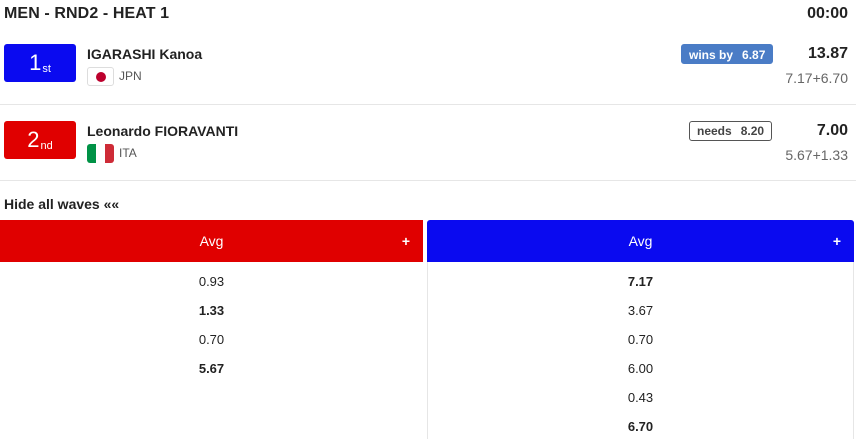  What do you see at coordinates (428, 15) in the screenshot?
I see `heat-header: MEN - RND2 - HEAT 1 00:00` at bounding box center [428, 15].